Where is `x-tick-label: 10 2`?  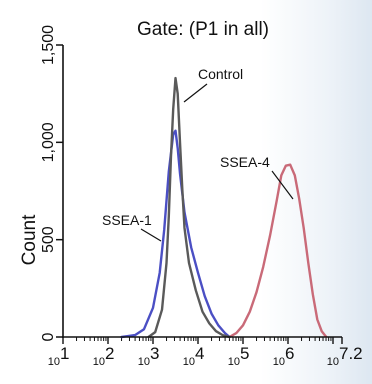 x-tick-label: 10 2 is located at coordinates (104, 356).